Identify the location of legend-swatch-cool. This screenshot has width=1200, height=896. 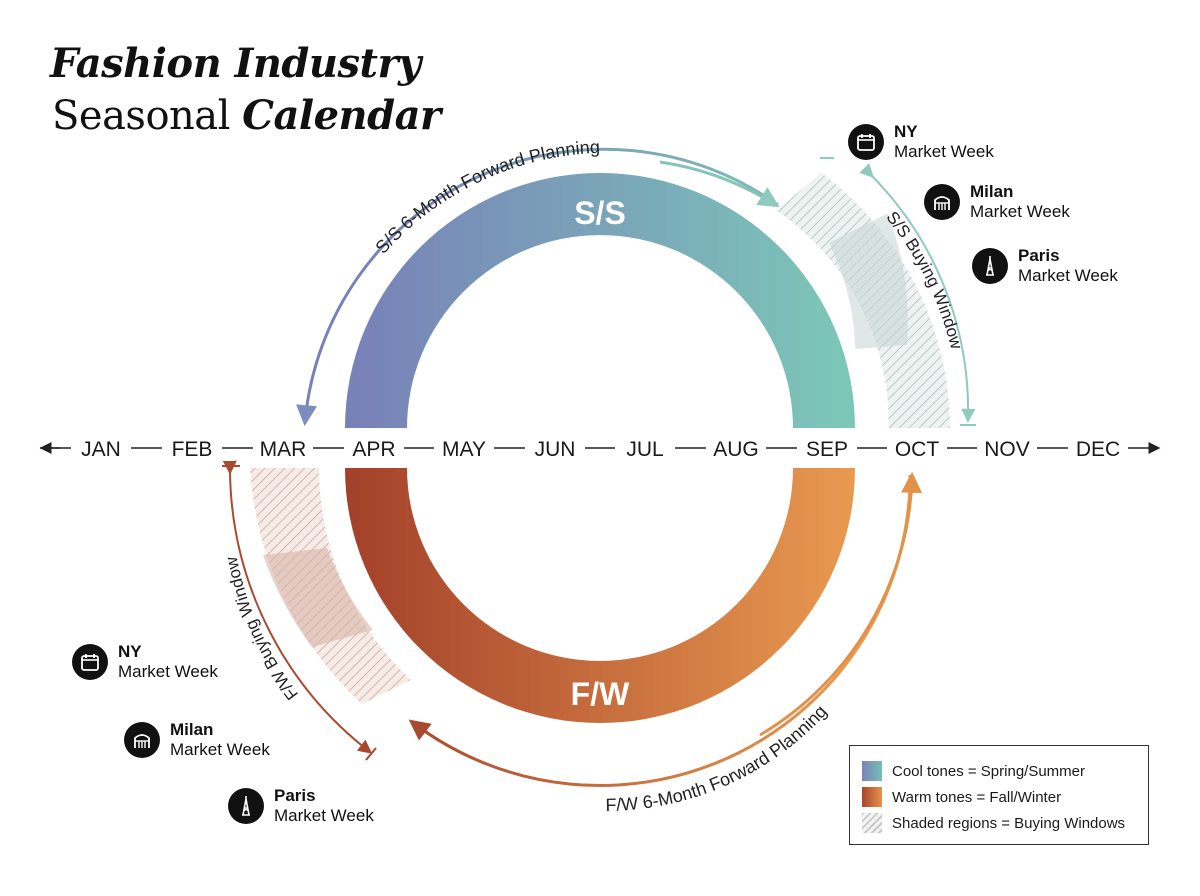
(872, 771).